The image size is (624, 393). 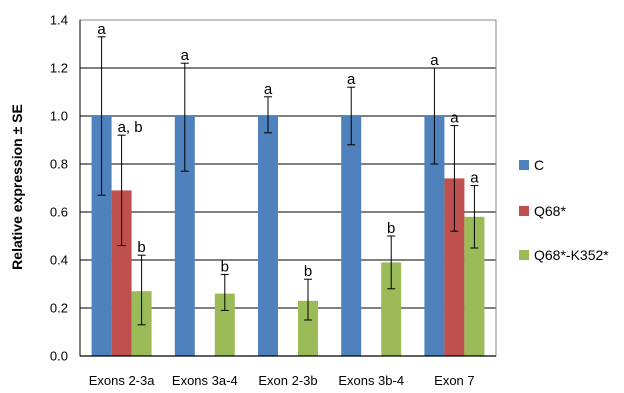 What do you see at coordinates (59, 260) in the screenshot?
I see `y-tick-label: 0.4` at bounding box center [59, 260].